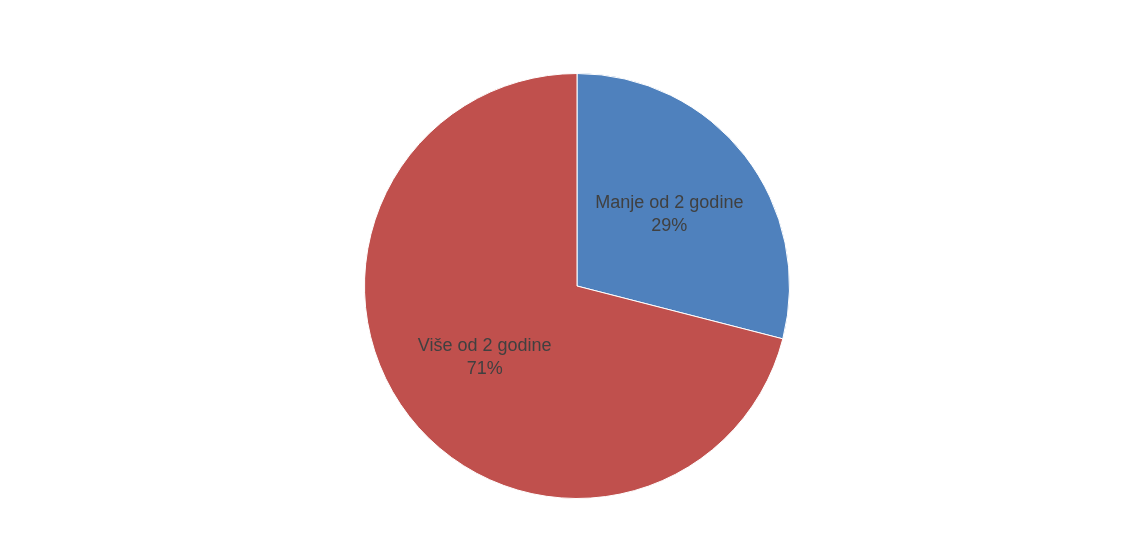 This screenshot has width=1132, height=556. What do you see at coordinates (484, 368) in the screenshot?
I see `data-label: 71%` at bounding box center [484, 368].